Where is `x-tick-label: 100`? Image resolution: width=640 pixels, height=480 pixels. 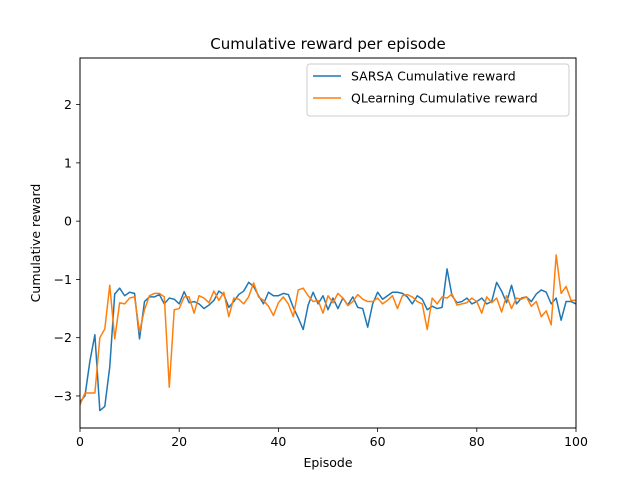
x-tick-label: 100 is located at coordinates (576, 441).